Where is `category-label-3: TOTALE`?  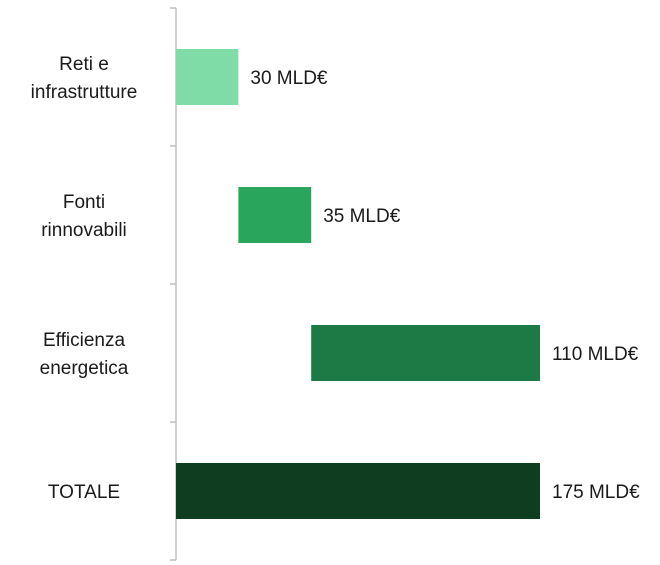 category-label-3: TOTALE is located at coordinates (84, 492).